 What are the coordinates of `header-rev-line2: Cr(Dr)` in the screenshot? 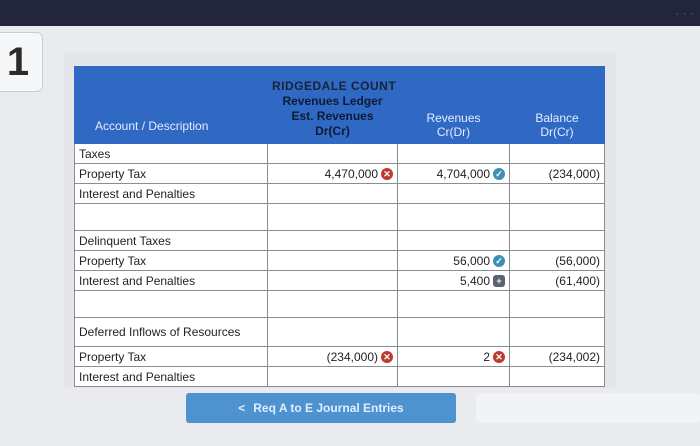 It's located at (453, 132).